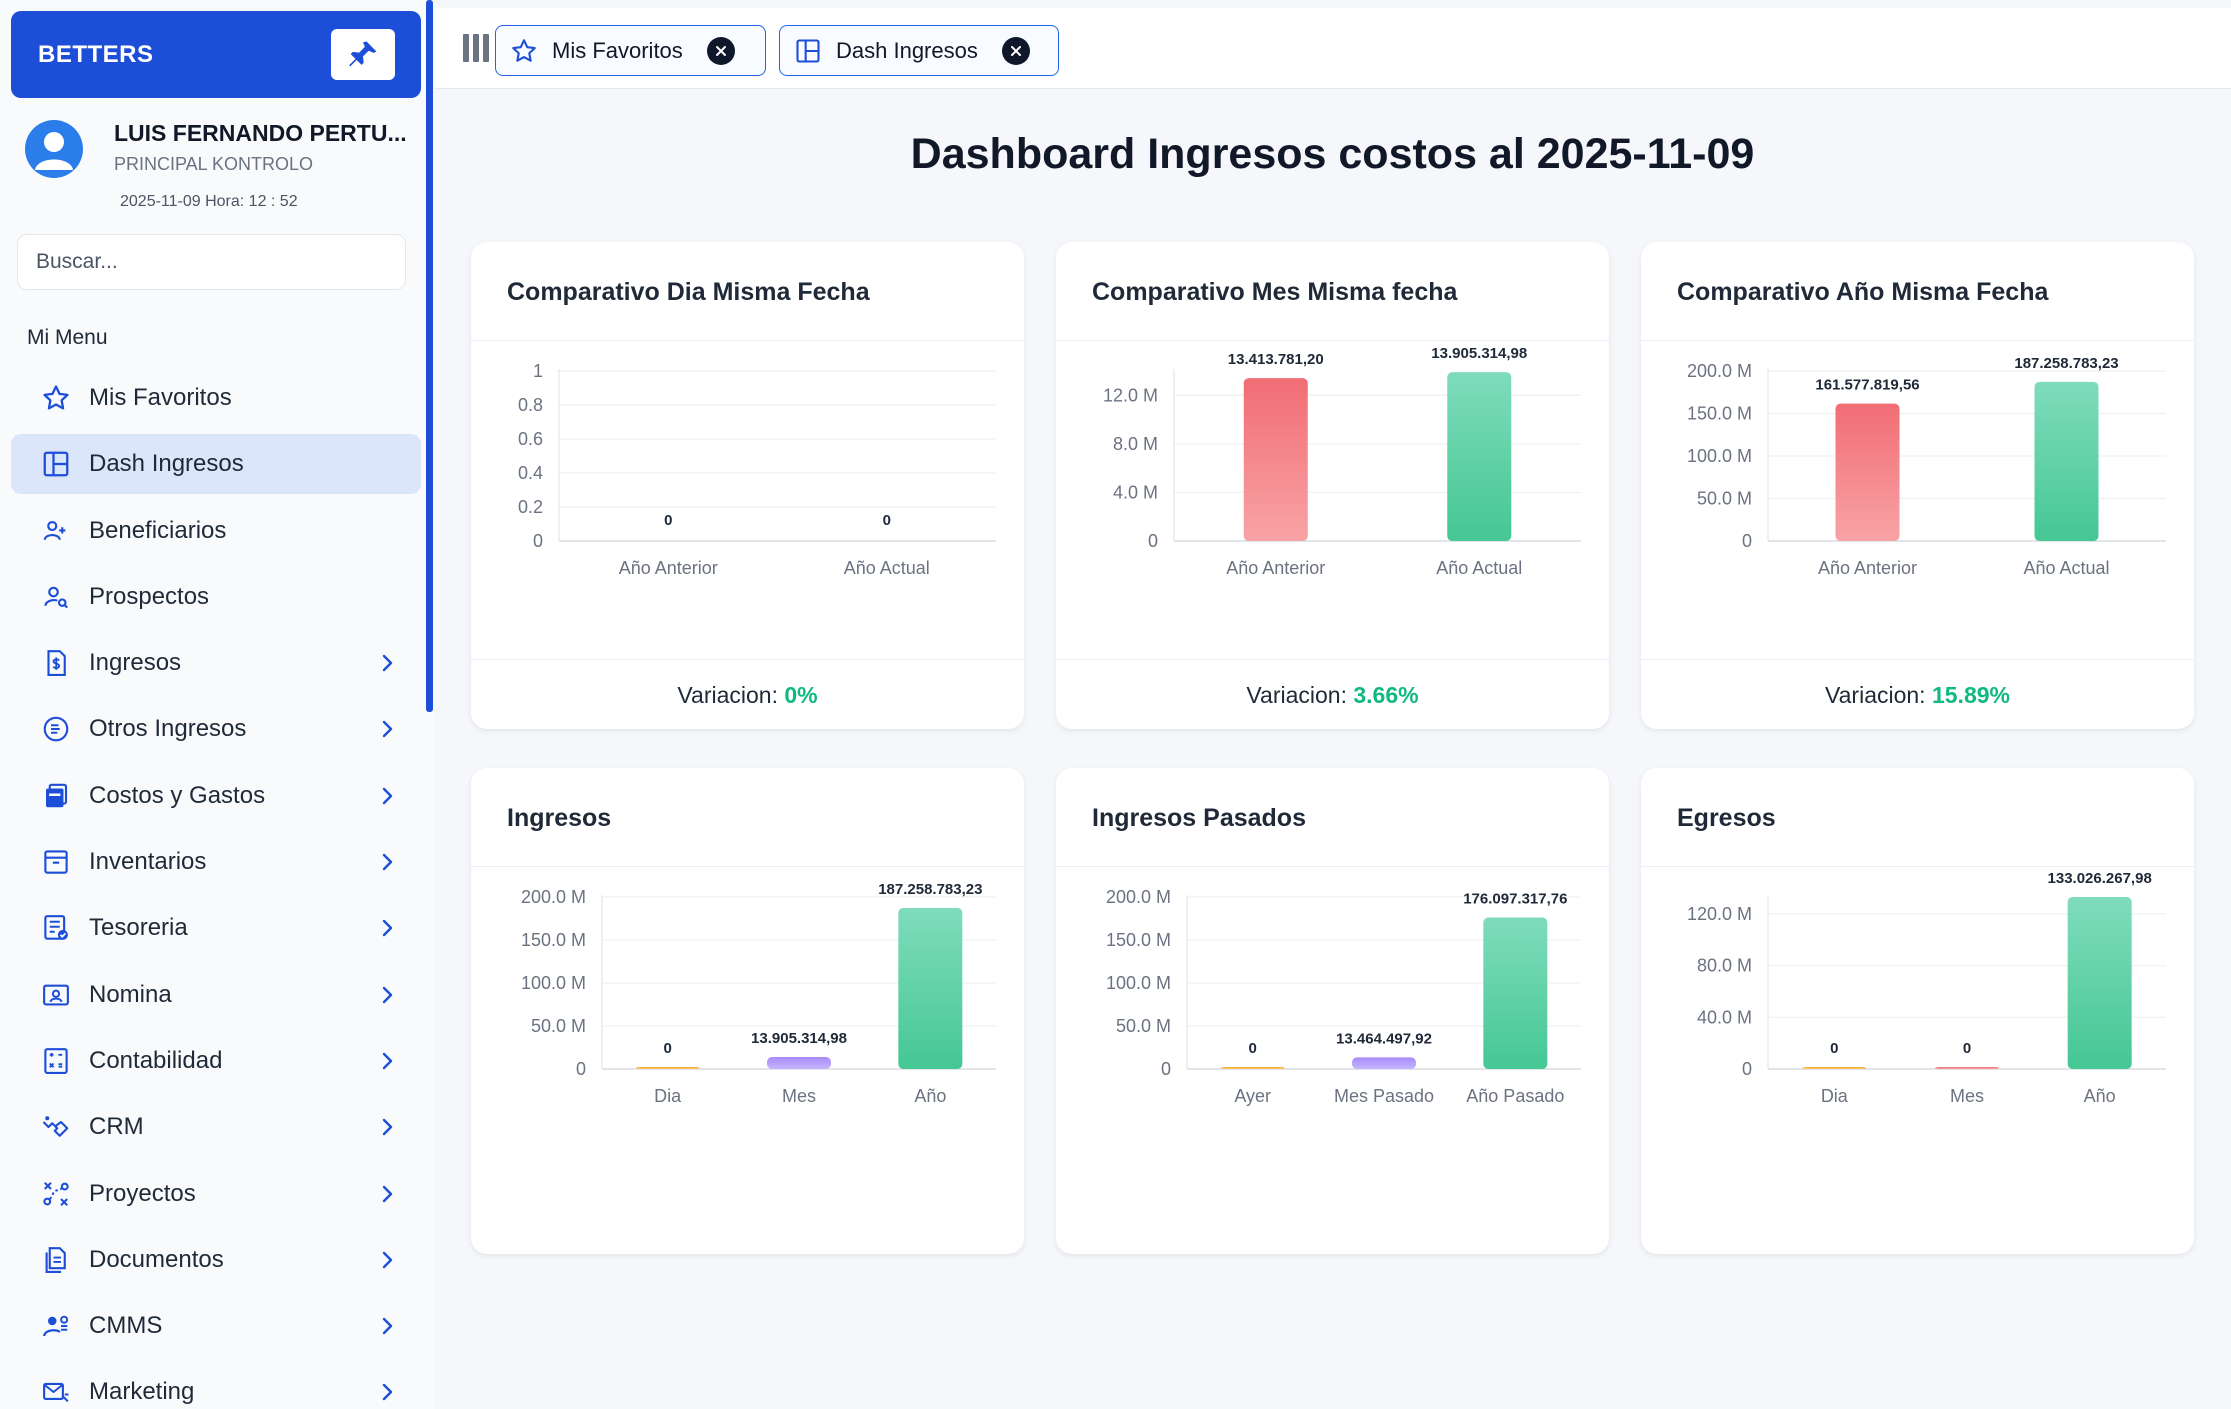 This screenshot has width=2231, height=1409. What do you see at coordinates (1724, 1017) in the screenshot?
I see `y-tick-label: 40.0 M` at bounding box center [1724, 1017].